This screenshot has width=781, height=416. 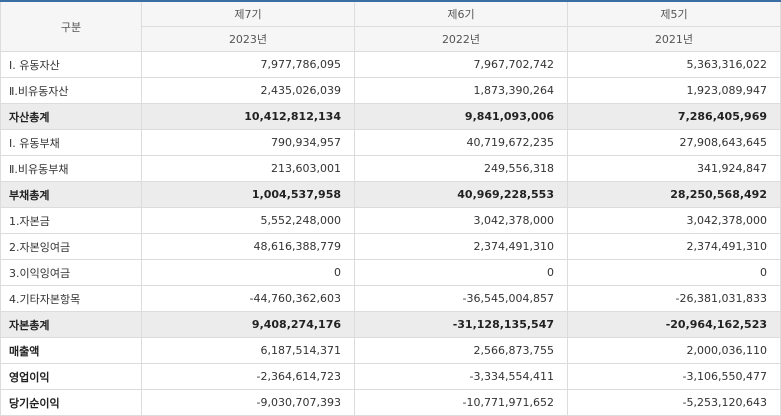 I want to click on value-cell: -36,545,004,857, so click(x=461, y=298).